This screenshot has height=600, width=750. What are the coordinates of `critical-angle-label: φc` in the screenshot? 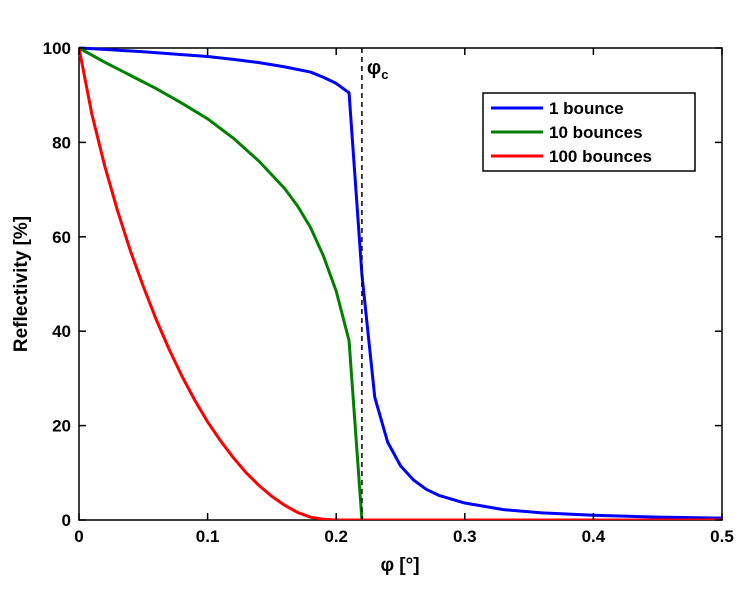 It's located at (378, 69).